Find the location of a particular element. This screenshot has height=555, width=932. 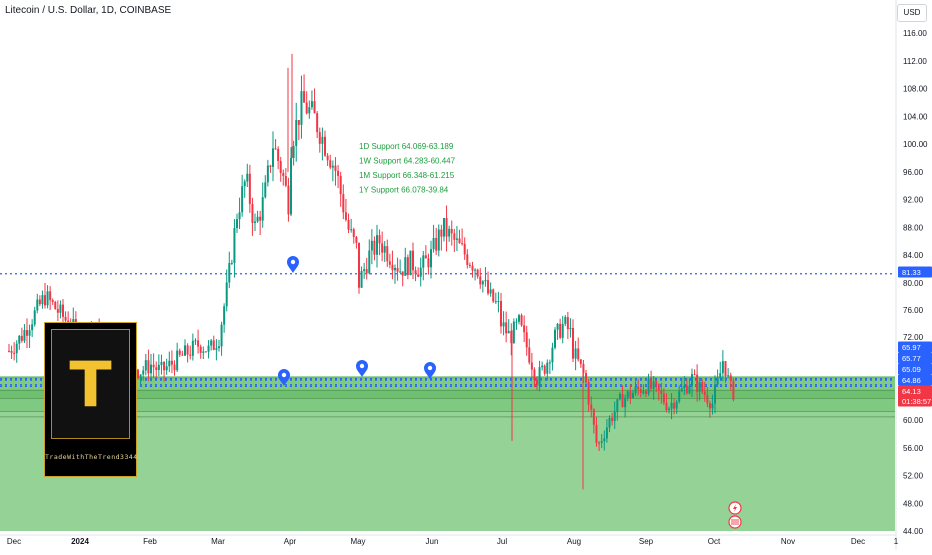

x-tick-label: May is located at coordinates (357, 541).